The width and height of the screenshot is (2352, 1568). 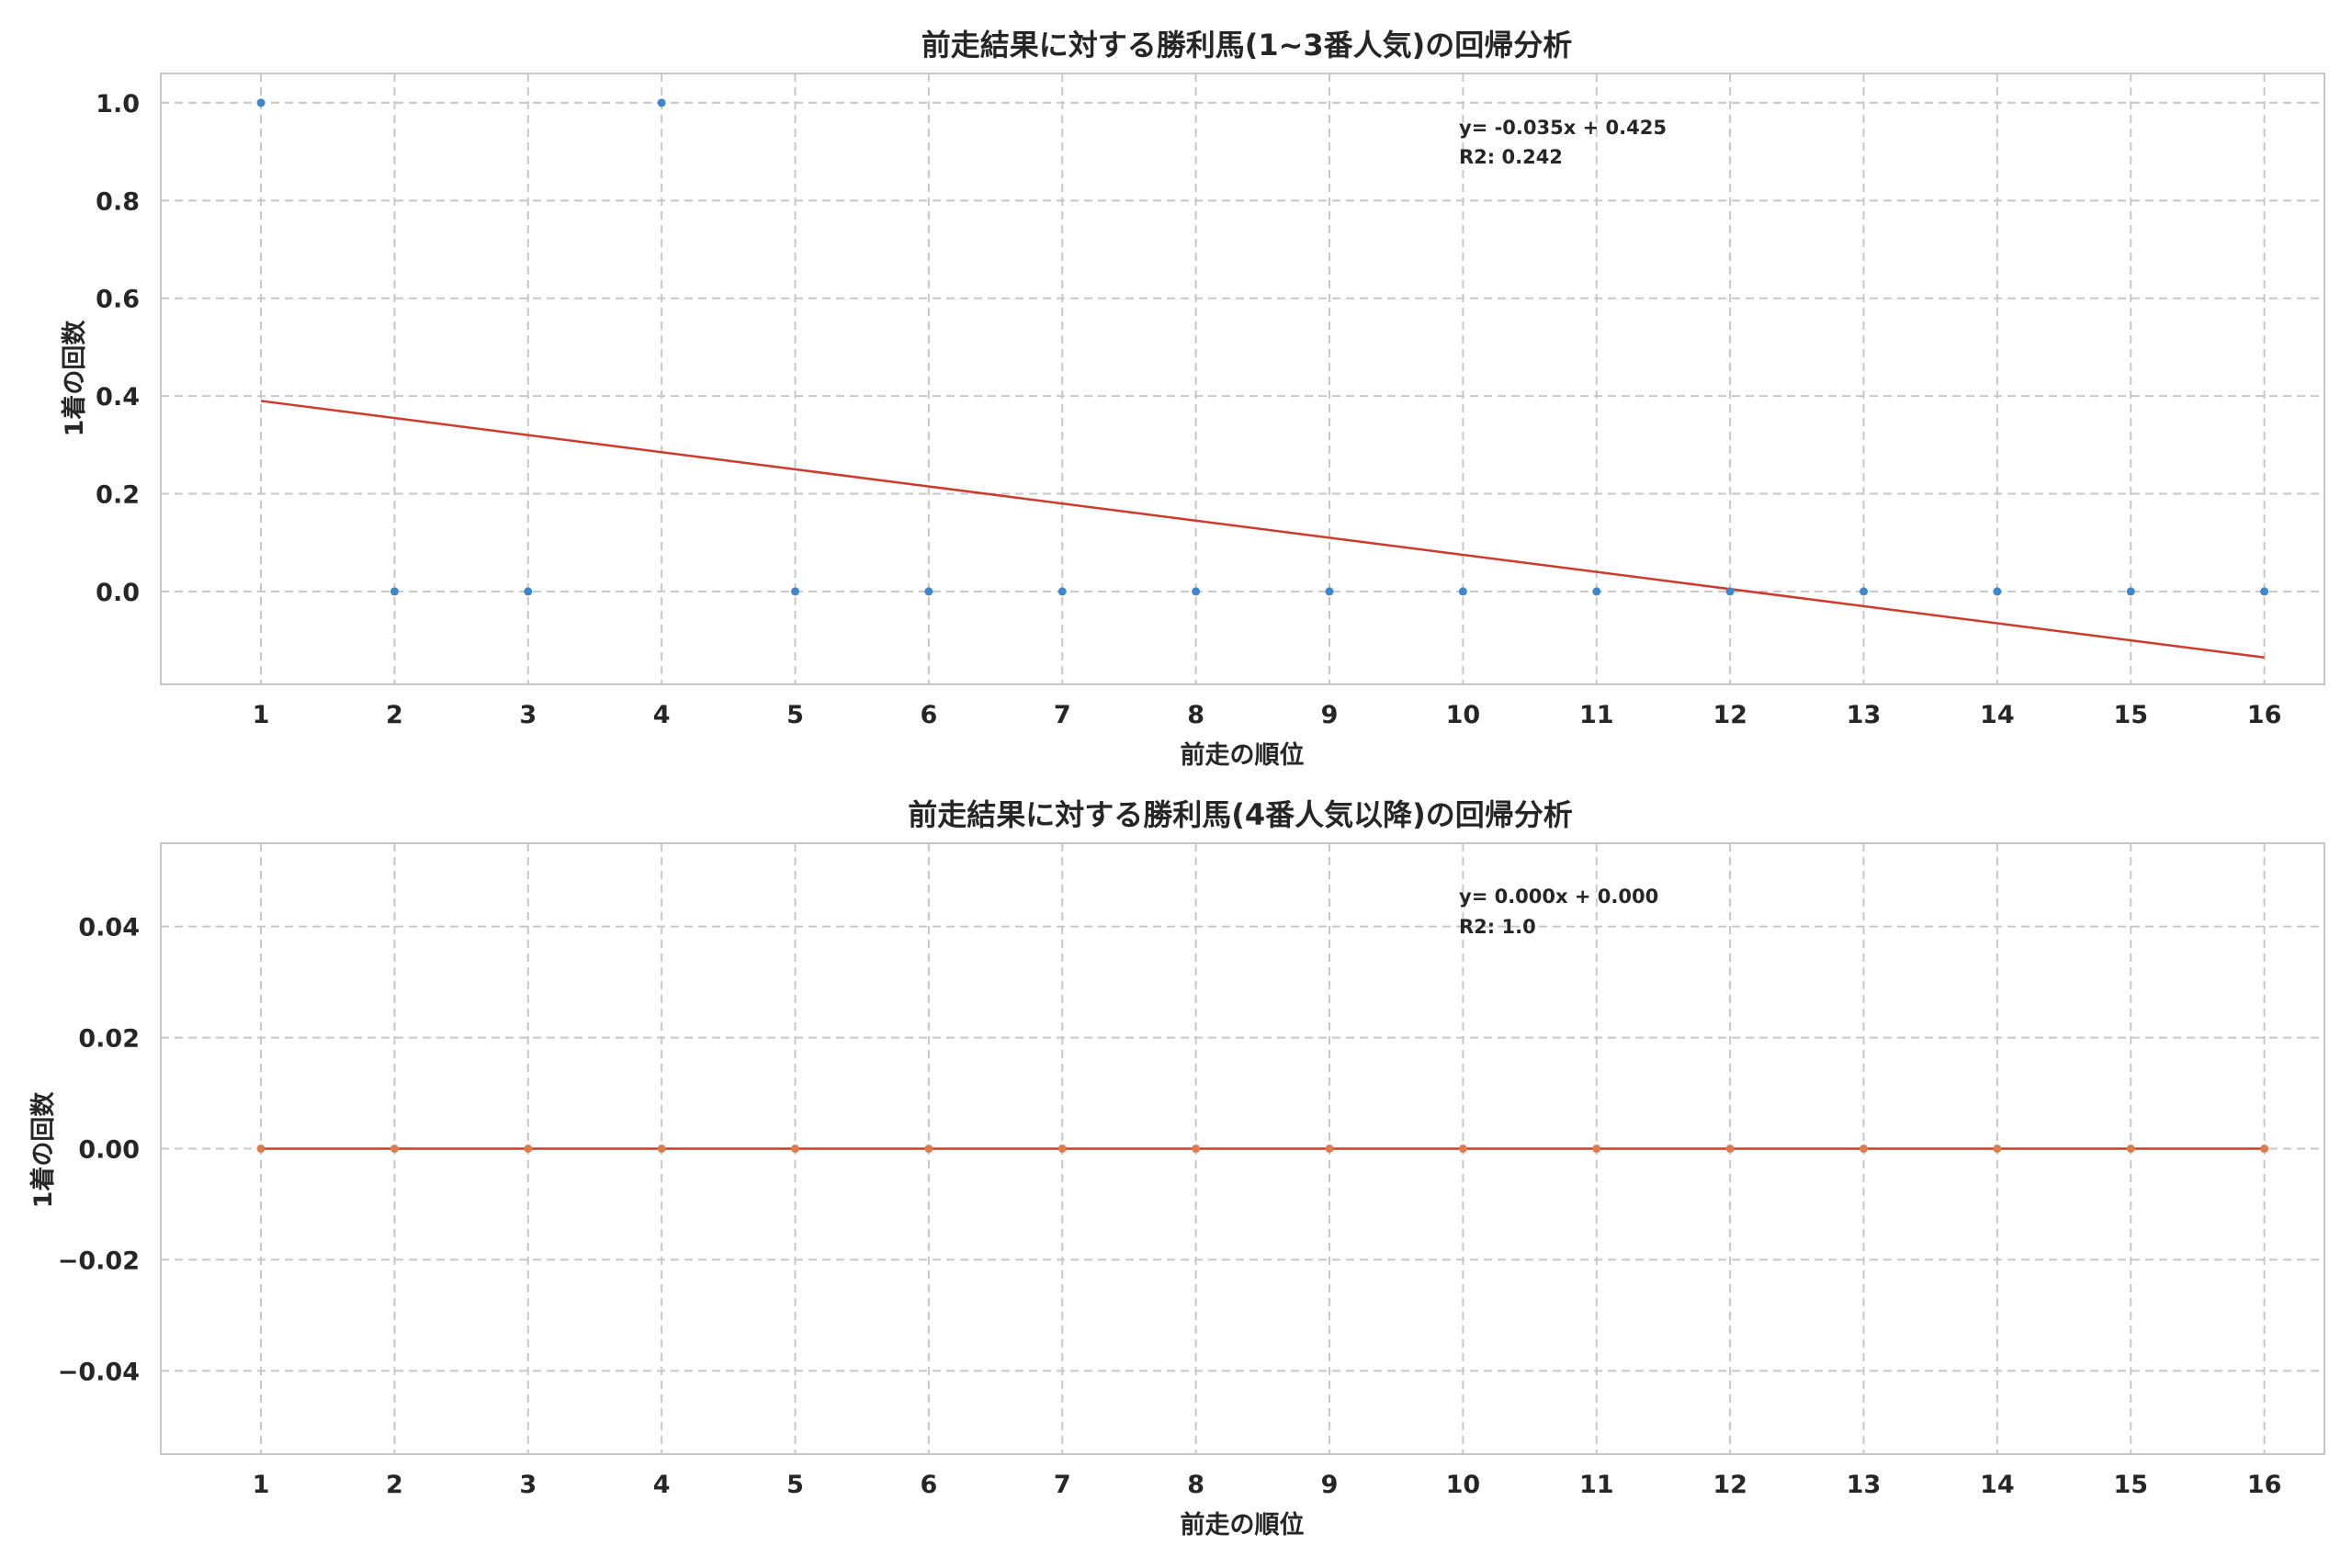 I want to click on y-tick-labels: 1.0 0.8 0.6 0.4 0.2 0.0, so click(x=118, y=349).